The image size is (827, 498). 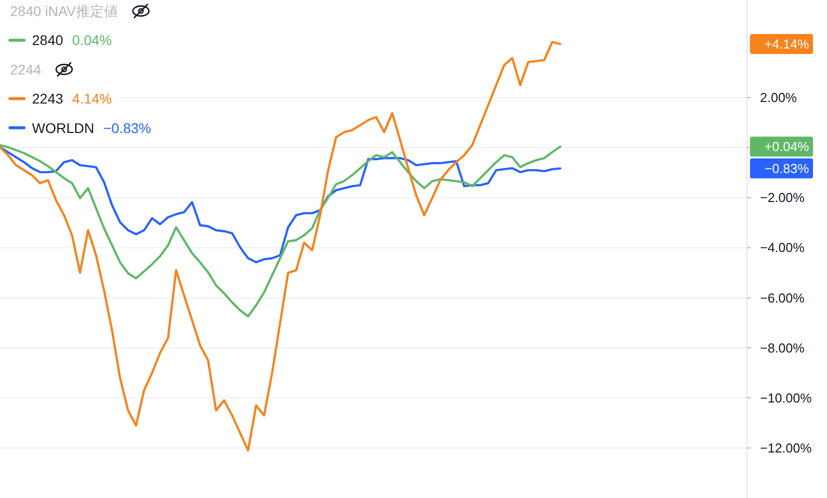 I want to click on y-tick-label: −2.00%, so click(x=782, y=198).